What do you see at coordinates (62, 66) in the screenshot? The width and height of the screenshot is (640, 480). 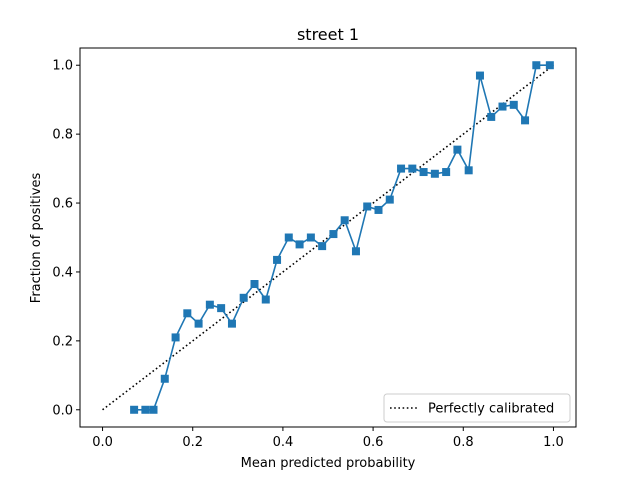 I see `y-tick-label: 1.0` at bounding box center [62, 66].